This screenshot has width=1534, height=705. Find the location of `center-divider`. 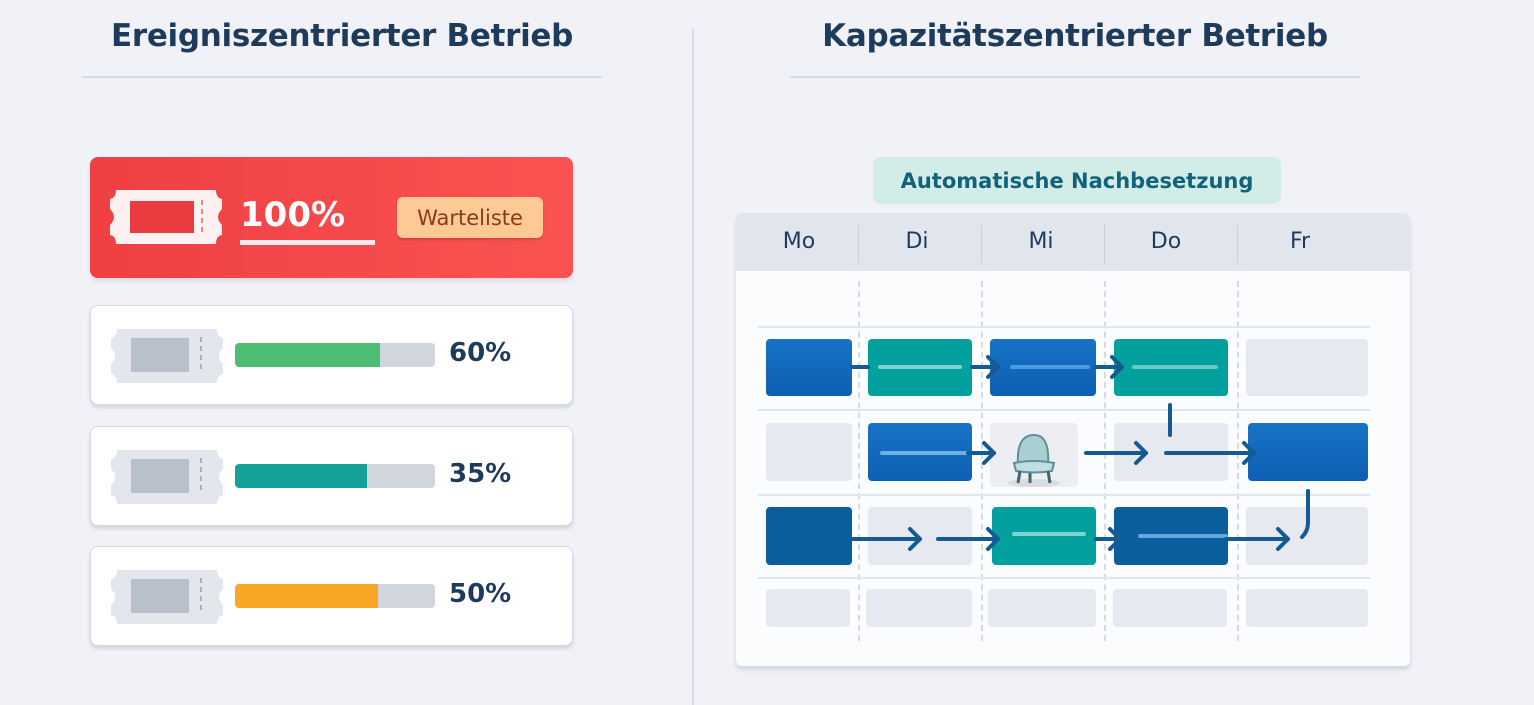

center-divider is located at coordinates (693, 366).